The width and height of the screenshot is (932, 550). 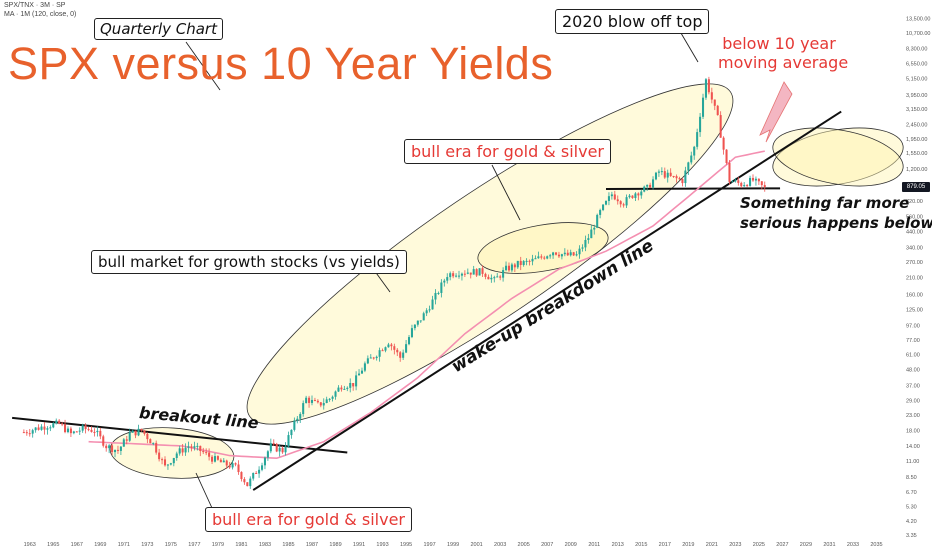 What do you see at coordinates (776, 112) in the screenshot?
I see `below-ma-arrow` at bounding box center [776, 112].